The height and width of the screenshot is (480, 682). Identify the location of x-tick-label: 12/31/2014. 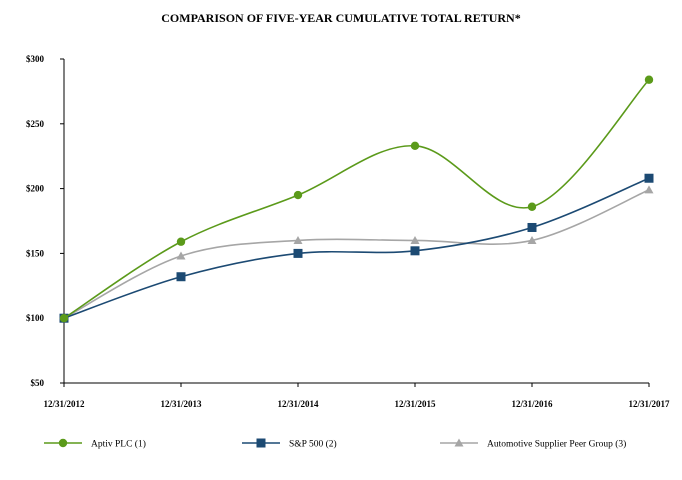
(298, 404).